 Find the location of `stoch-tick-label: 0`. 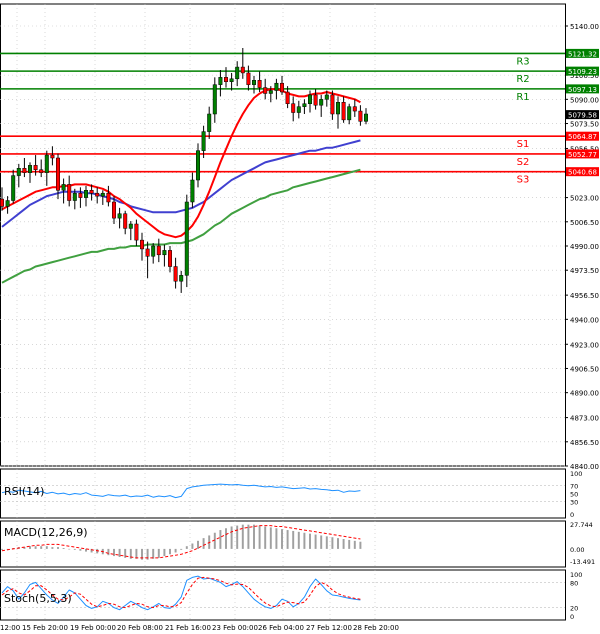

stoch-tick-label: 0 is located at coordinates (572, 617).